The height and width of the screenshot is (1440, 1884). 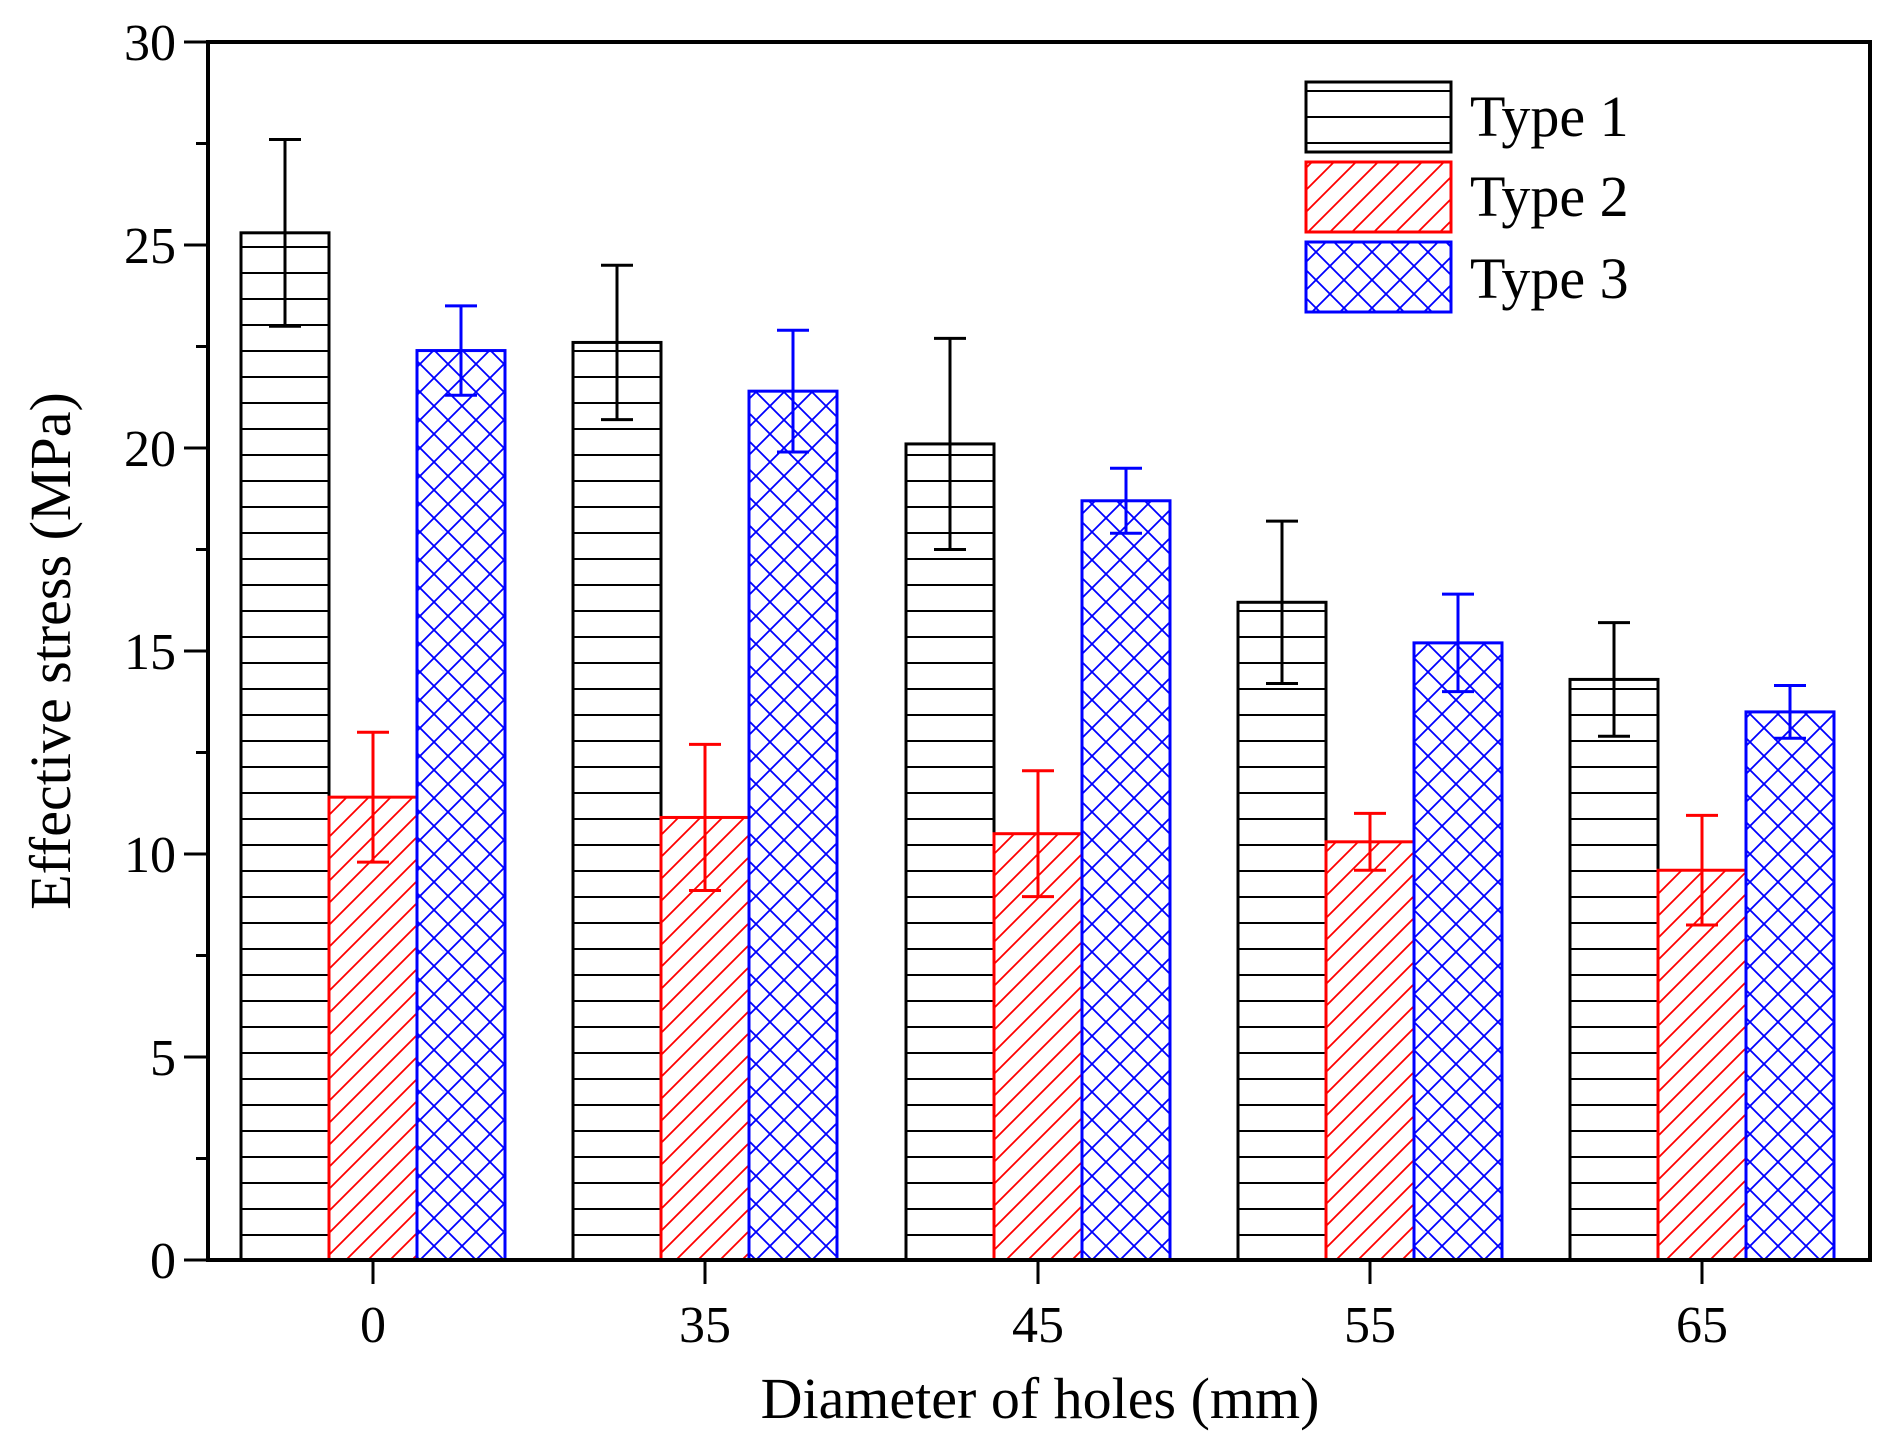 What do you see at coordinates (1038, 1325) in the screenshot?
I see `x-tick-label-45: 45` at bounding box center [1038, 1325].